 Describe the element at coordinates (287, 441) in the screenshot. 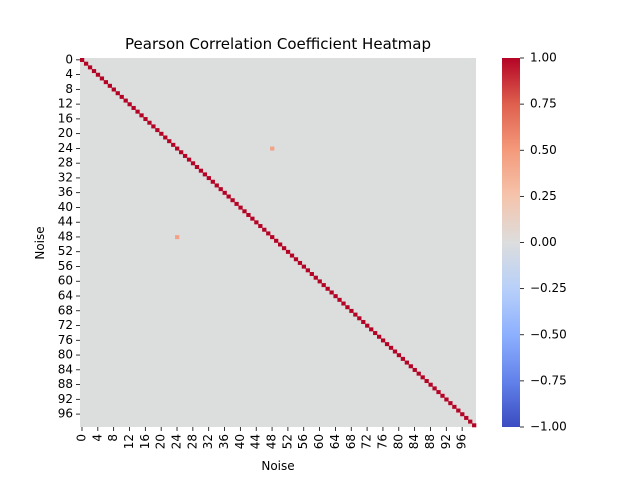

I see `x-tick-label: 52` at that location.